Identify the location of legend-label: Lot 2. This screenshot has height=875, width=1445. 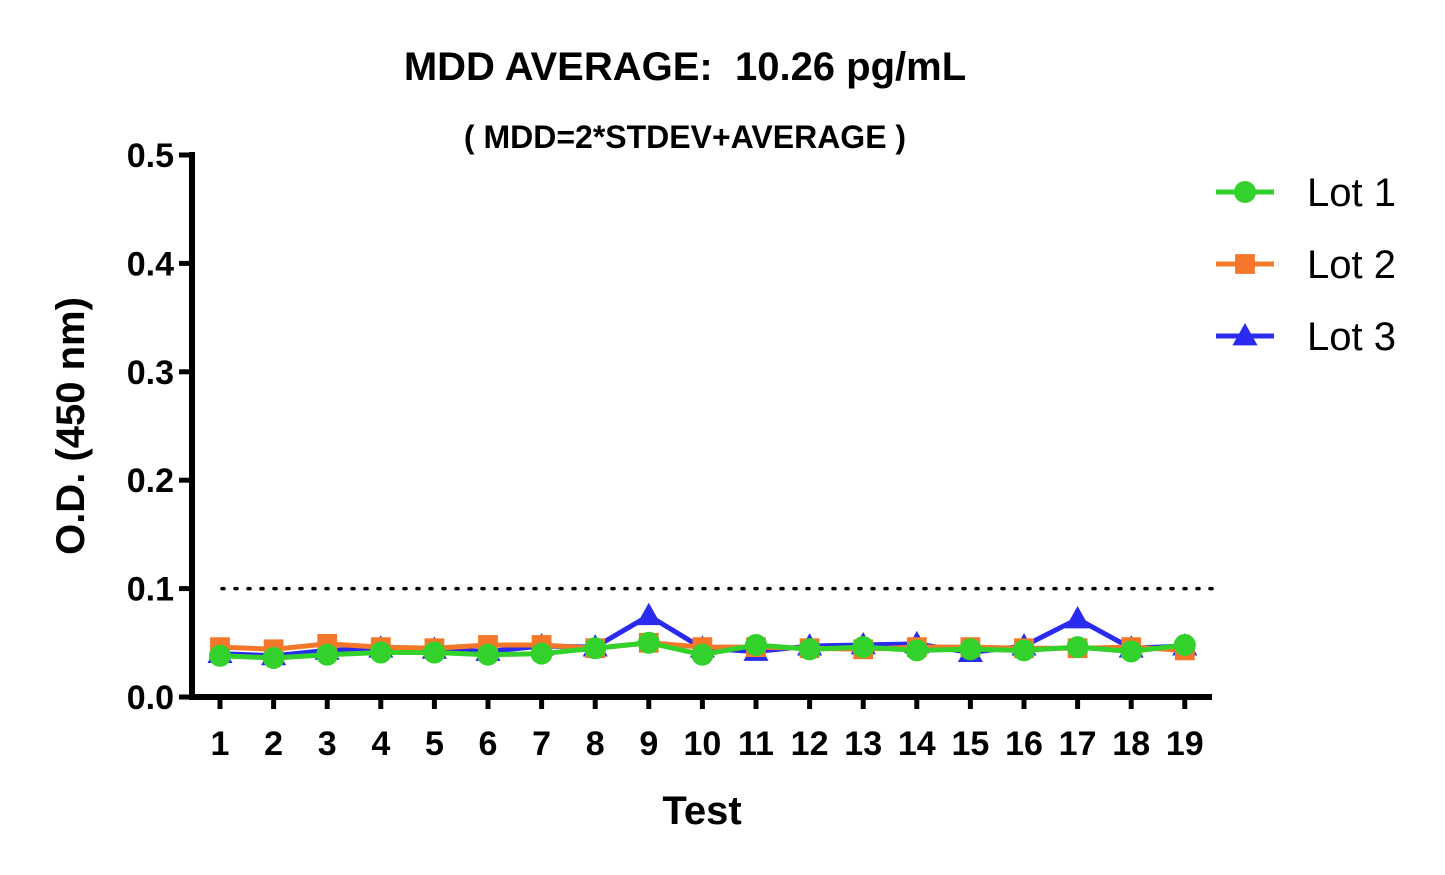
(1351, 265).